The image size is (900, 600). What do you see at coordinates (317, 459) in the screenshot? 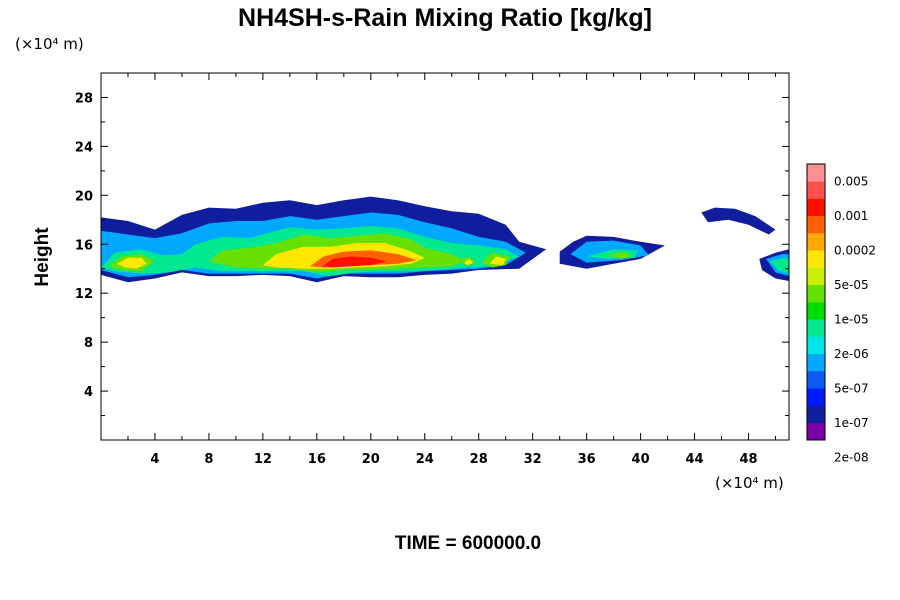
I see `x-tick-label: 16` at bounding box center [317, 459].